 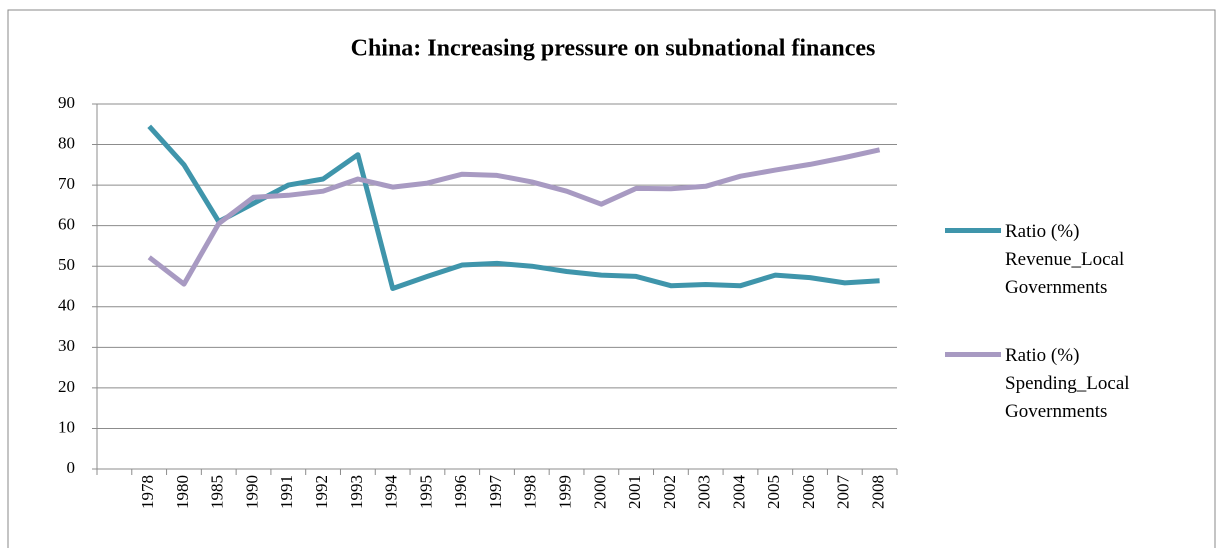 I want to click on y-tick-label: 10, so click(x=66, y=426).